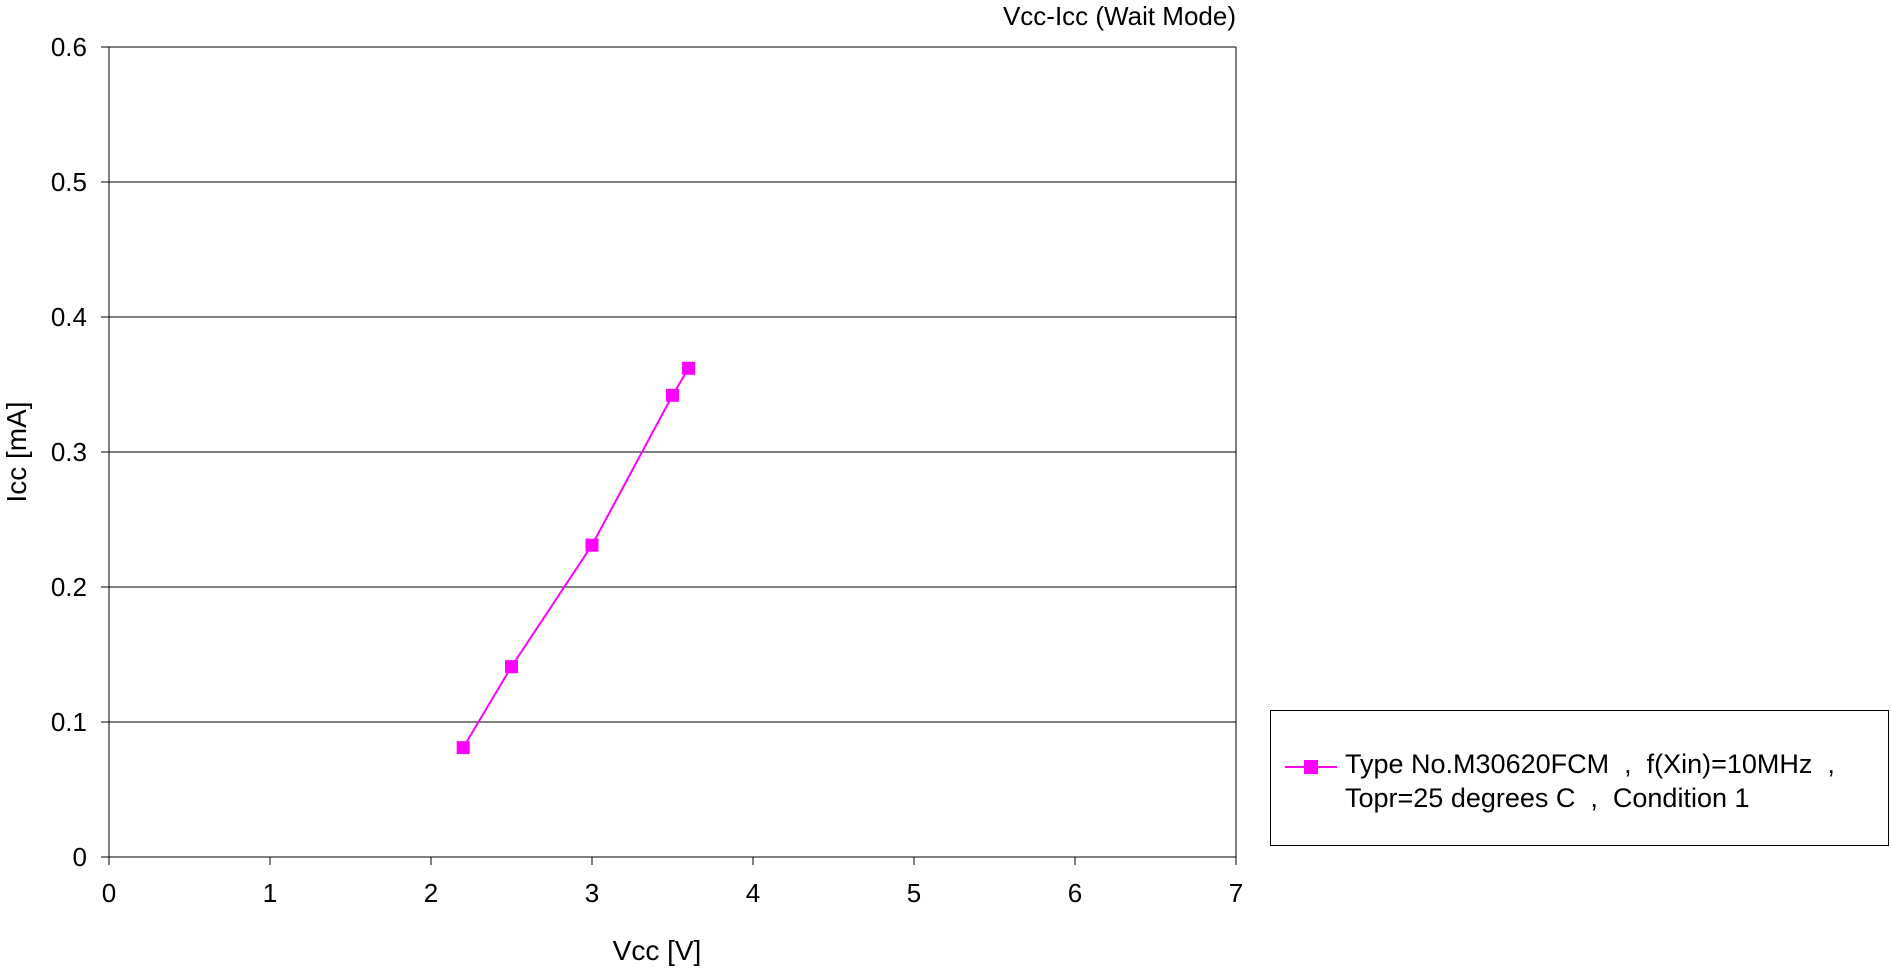 This screenshot has height=969, width=1892. I want to click on x-tick-label: 6, so click(1075, 893).